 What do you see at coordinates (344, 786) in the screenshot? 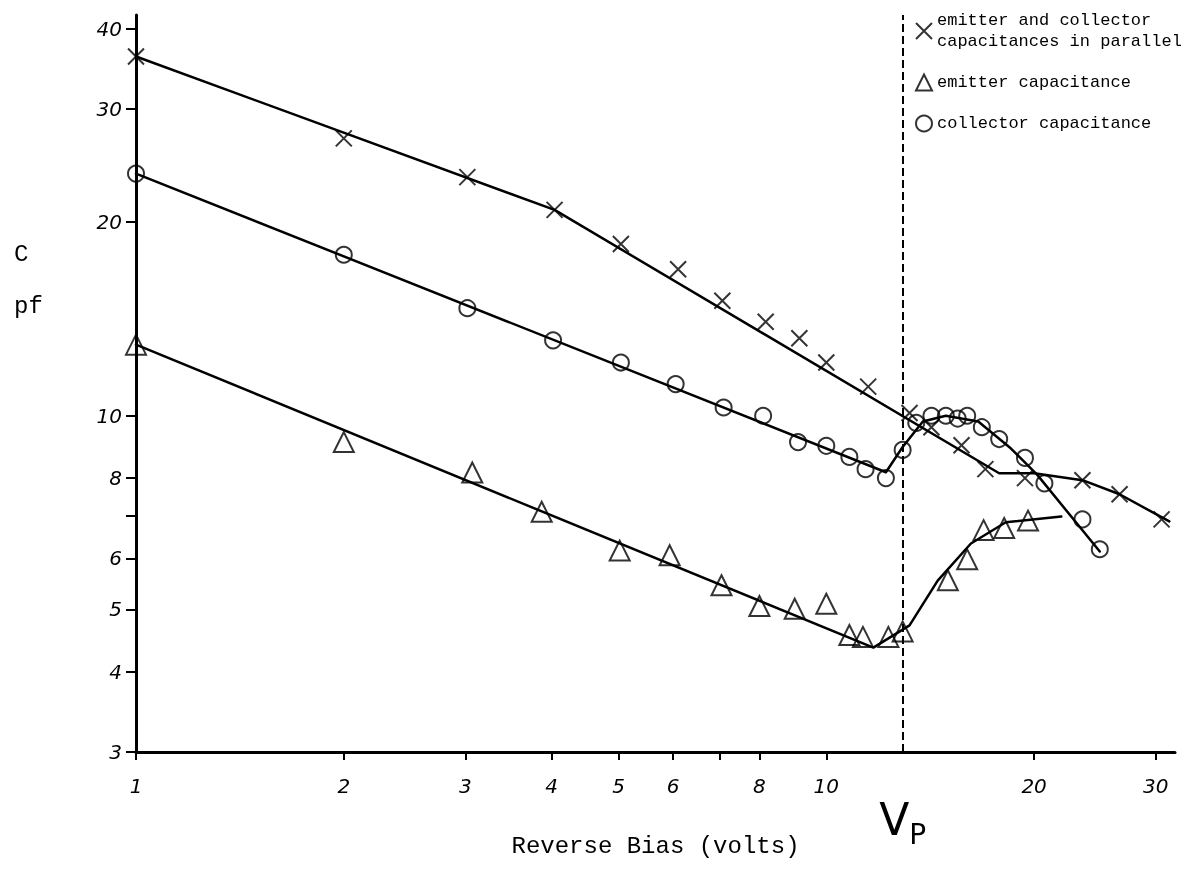
I see `x-tick-label: 2` at bounding box center [344, 786].